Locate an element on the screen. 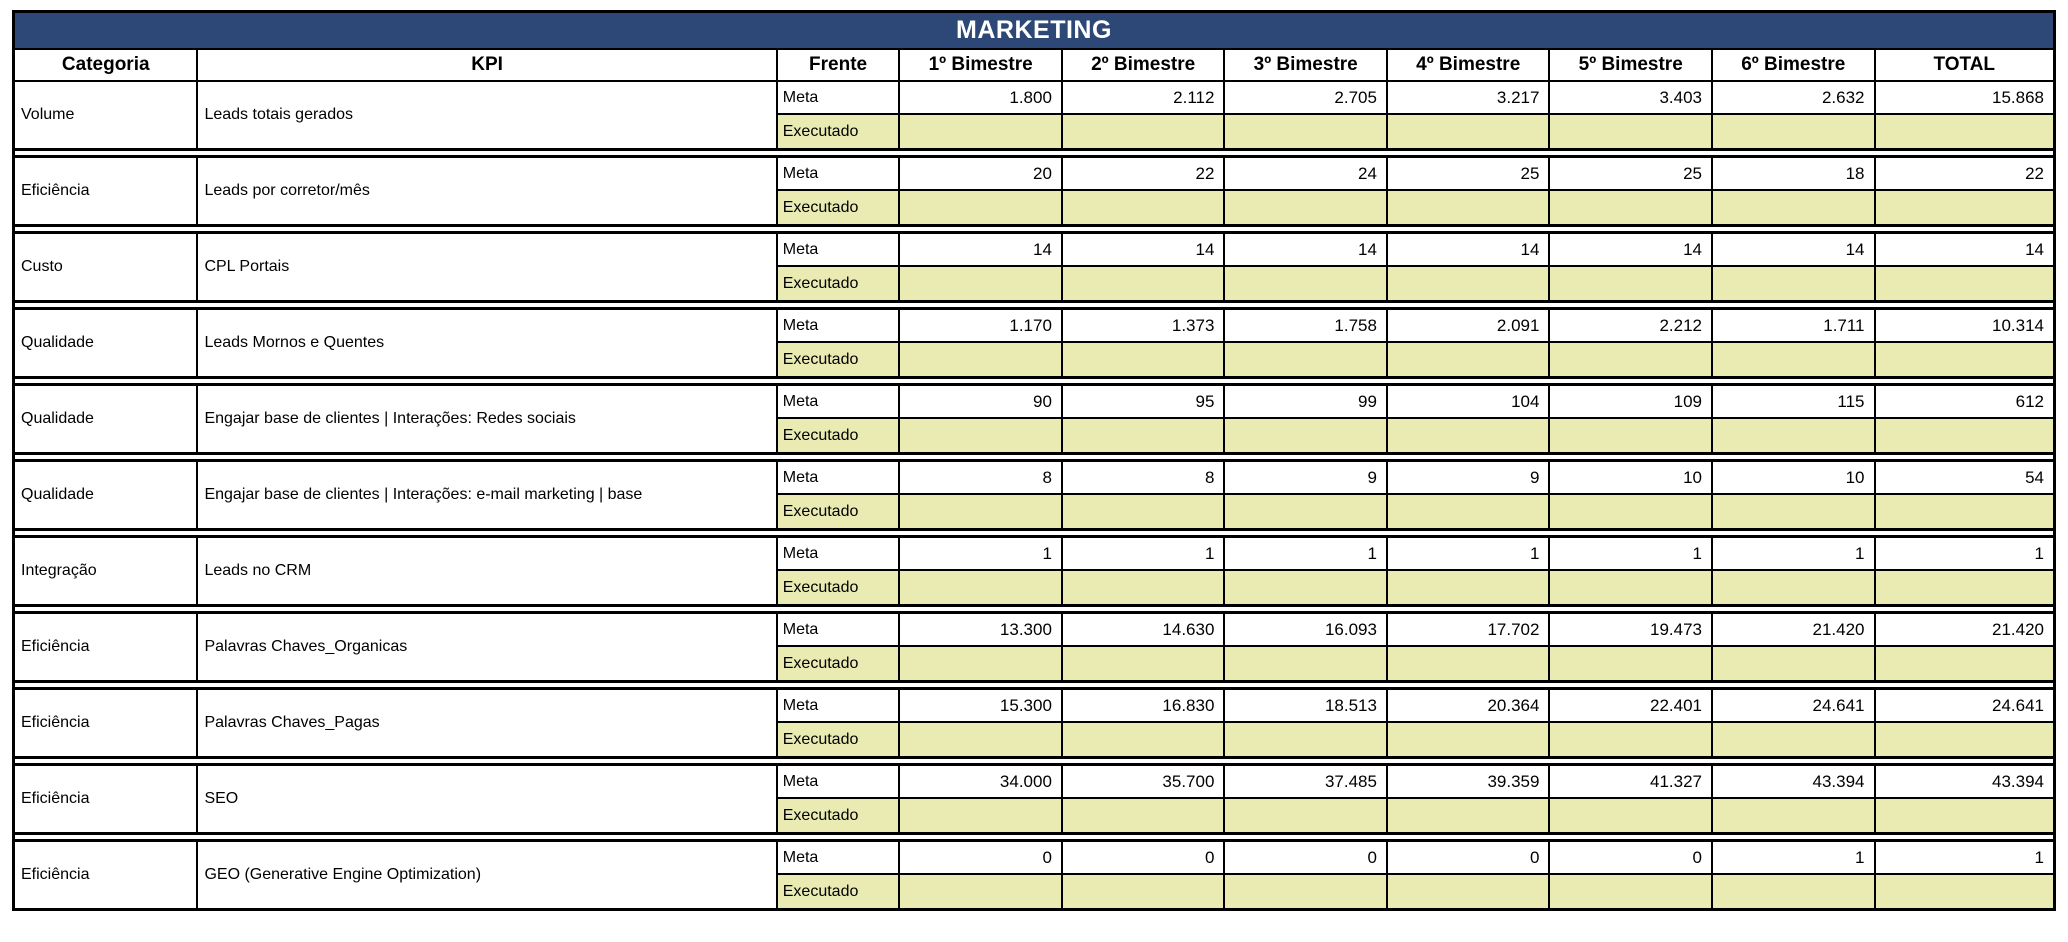  meta-total-cell: 54 is located at coordinates (1964, 478).